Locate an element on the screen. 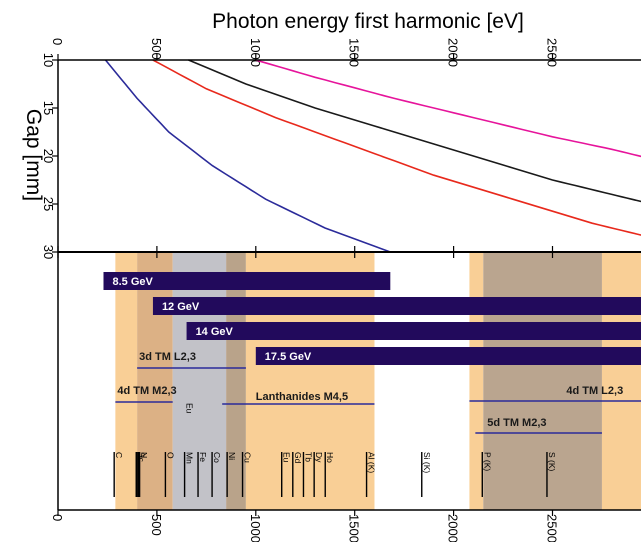 The height and width of the screenshot is (542, 641). edge-label-3: 4d TM L2,3 is located at coordinates (594, 391).